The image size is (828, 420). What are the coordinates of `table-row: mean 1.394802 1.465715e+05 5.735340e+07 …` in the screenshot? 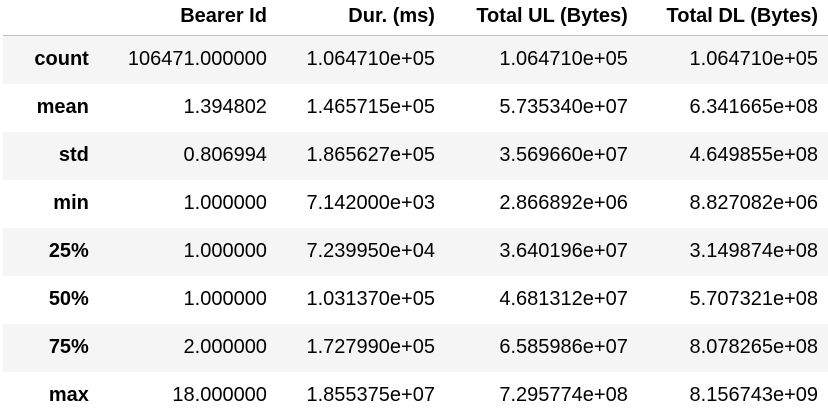 It's located at (415, 107).